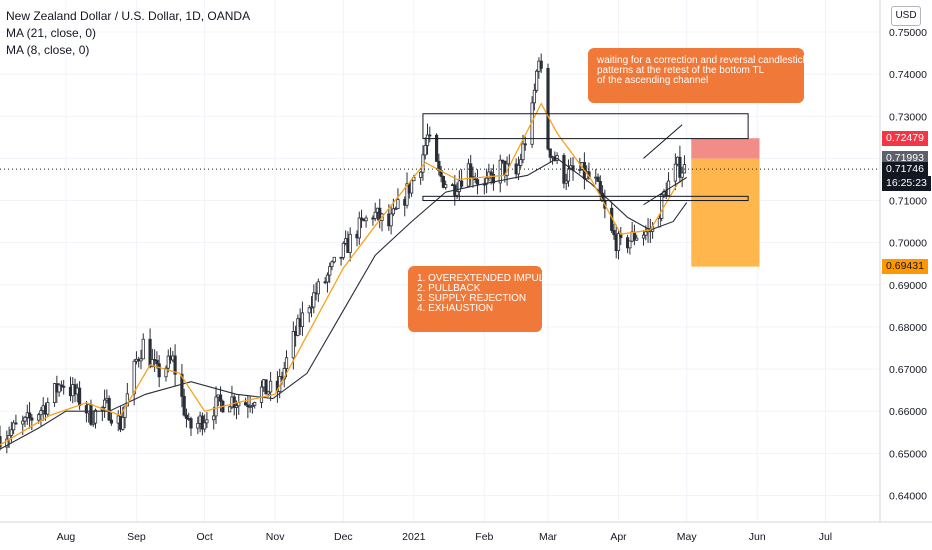  What do you see at coordinates (665, 191) in the screenshot?
I see `channel-bottom-line` at bounding box center [665, 191].